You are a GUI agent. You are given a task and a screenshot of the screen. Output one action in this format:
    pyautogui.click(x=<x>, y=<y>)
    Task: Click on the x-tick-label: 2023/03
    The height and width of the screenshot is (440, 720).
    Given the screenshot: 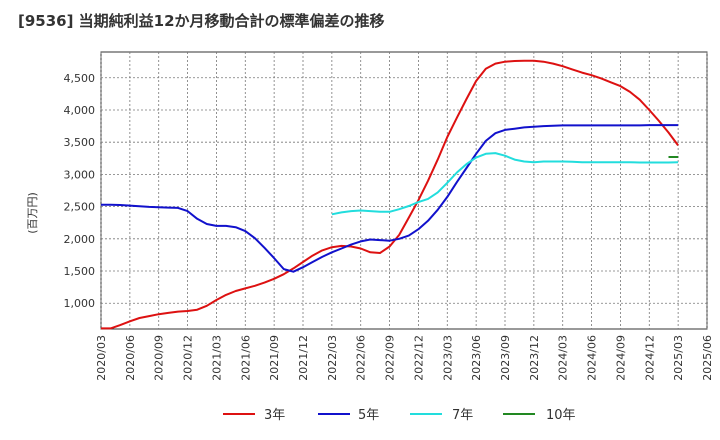 What is the action you would take?
    pyautogui.click(x=447, y=358)
    